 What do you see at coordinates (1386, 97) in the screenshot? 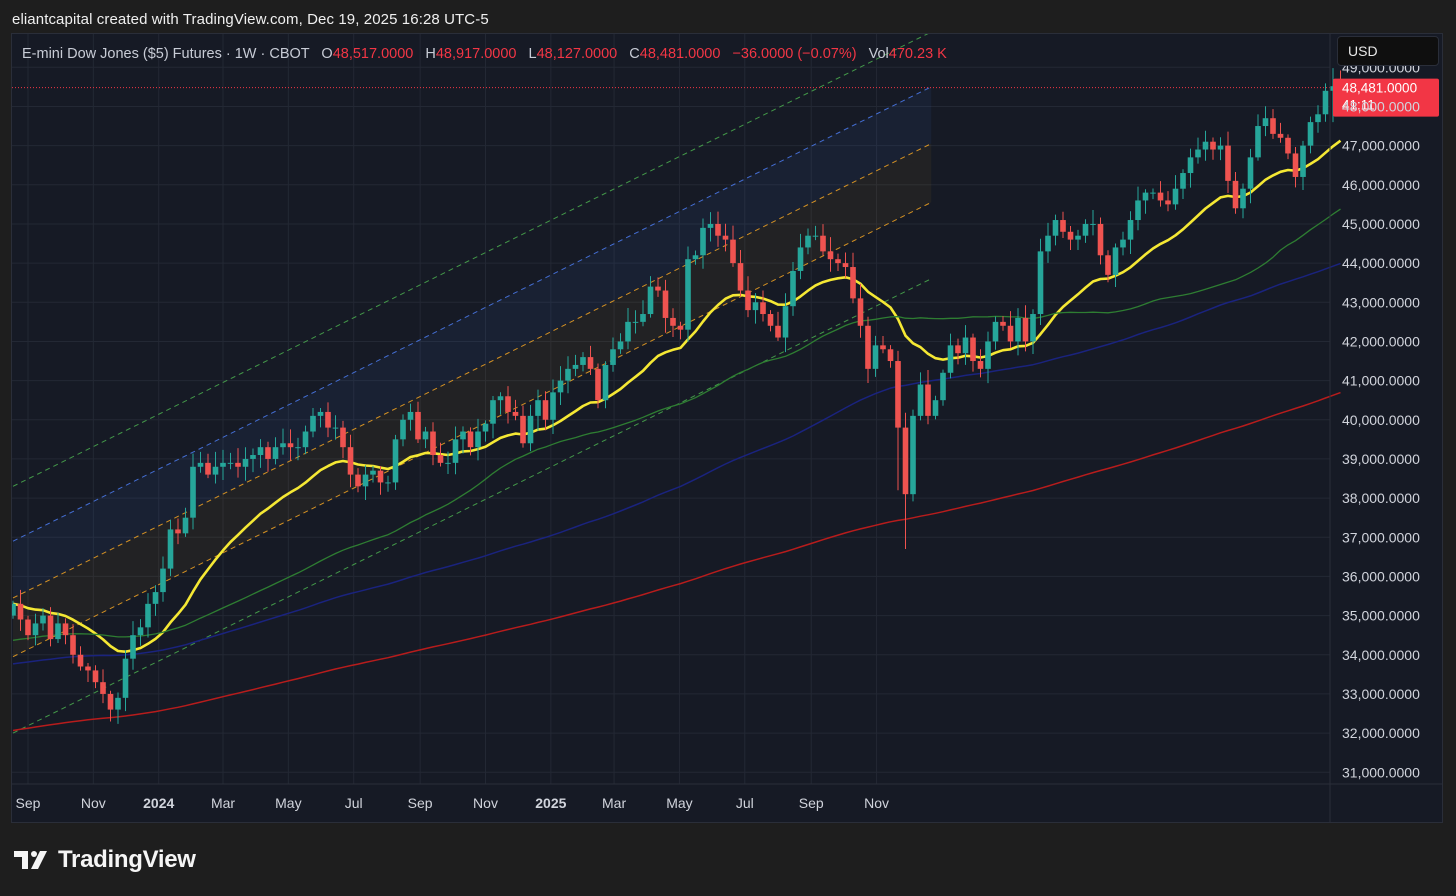
I see `last-price-tag` at bounding box center [1386, 97].